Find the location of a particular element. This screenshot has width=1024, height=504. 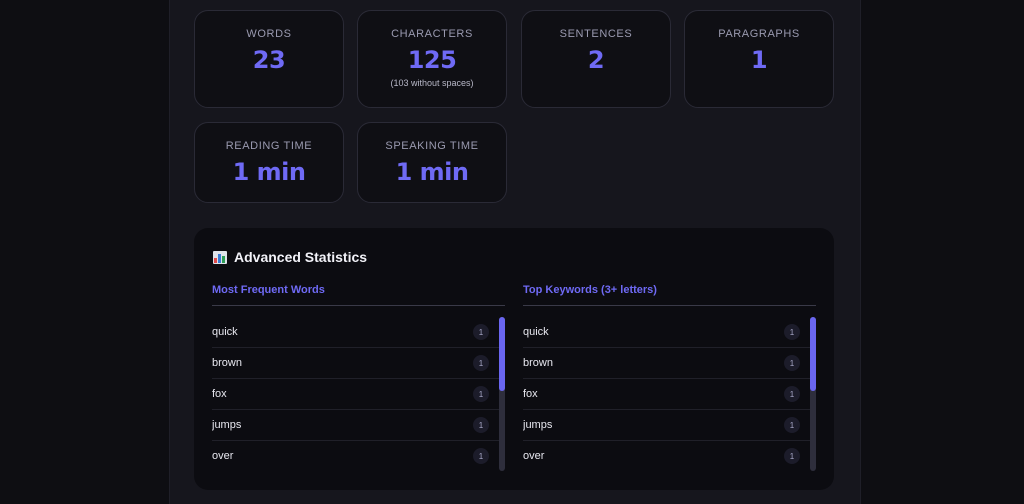

stat-value: 2 is located at coordinates (596, 60).